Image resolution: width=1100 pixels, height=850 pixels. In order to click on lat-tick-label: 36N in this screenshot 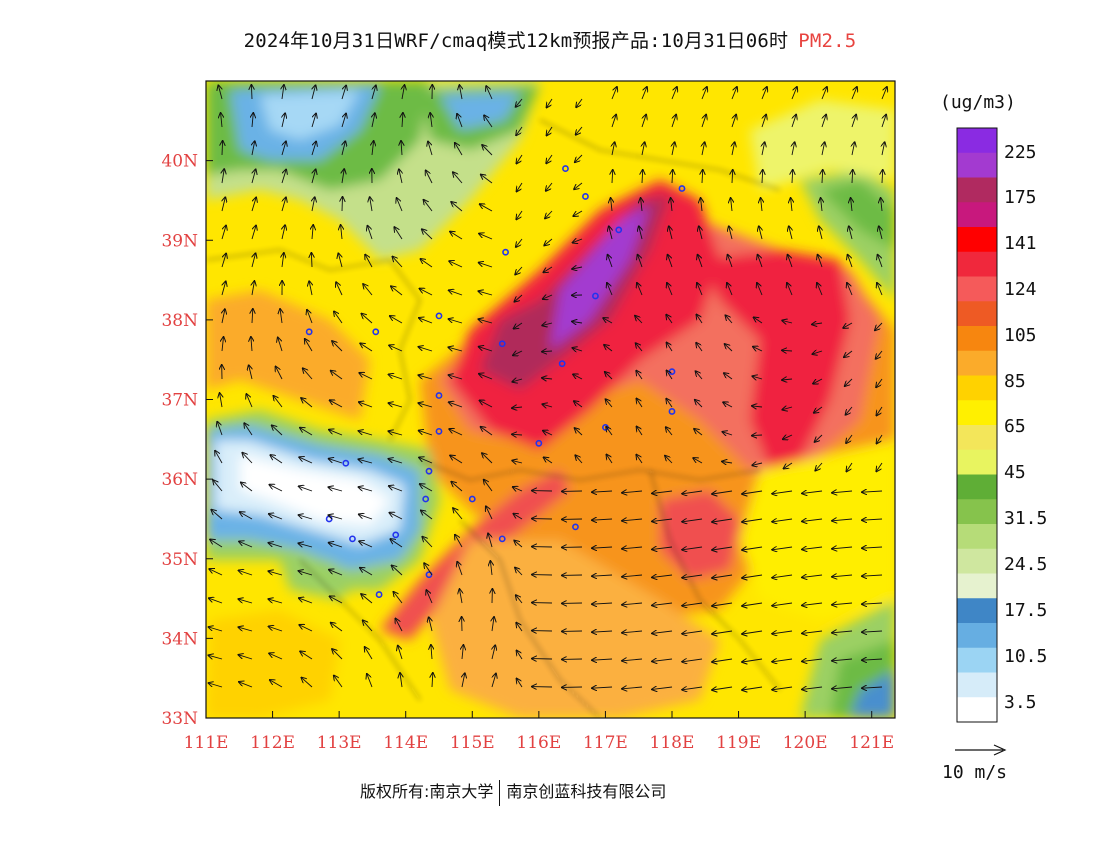, I will do `click(179, 480)`.